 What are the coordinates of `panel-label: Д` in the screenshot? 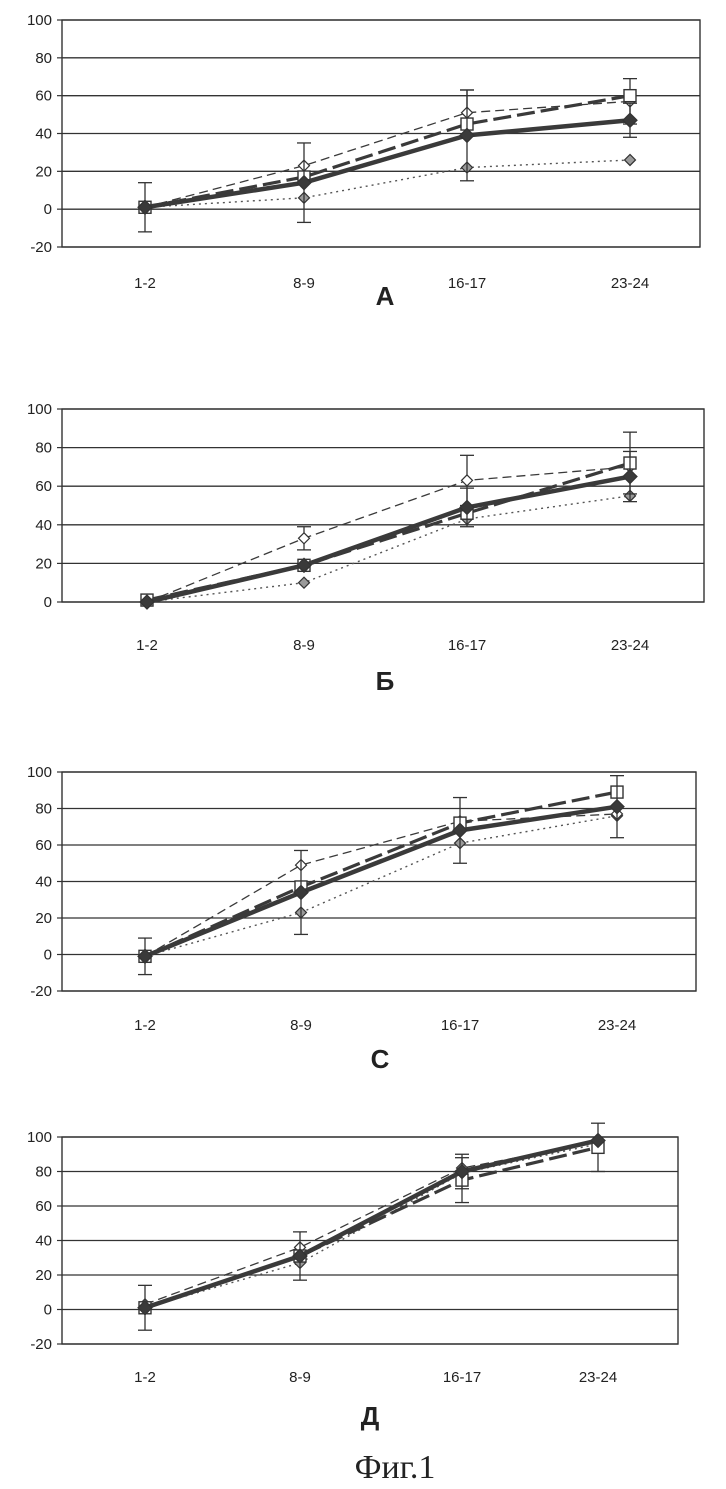 It's located at (370, 1416).